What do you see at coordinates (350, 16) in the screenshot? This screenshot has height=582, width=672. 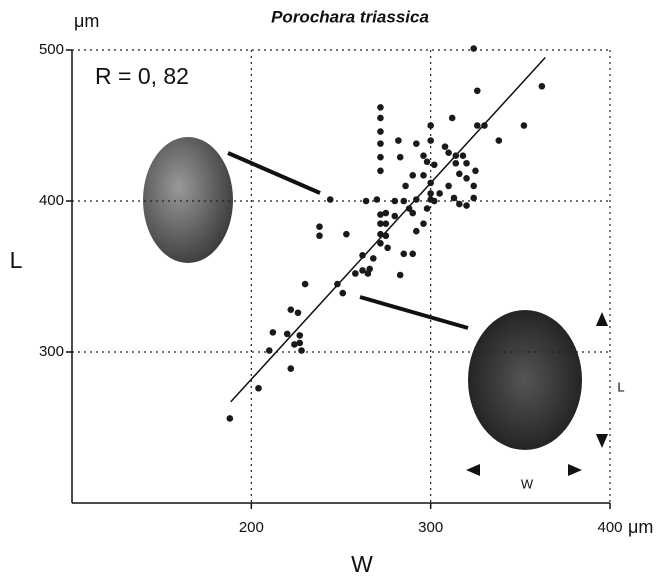 I see `chart-title: Porochara triassica` at bounding box center [350, 16].